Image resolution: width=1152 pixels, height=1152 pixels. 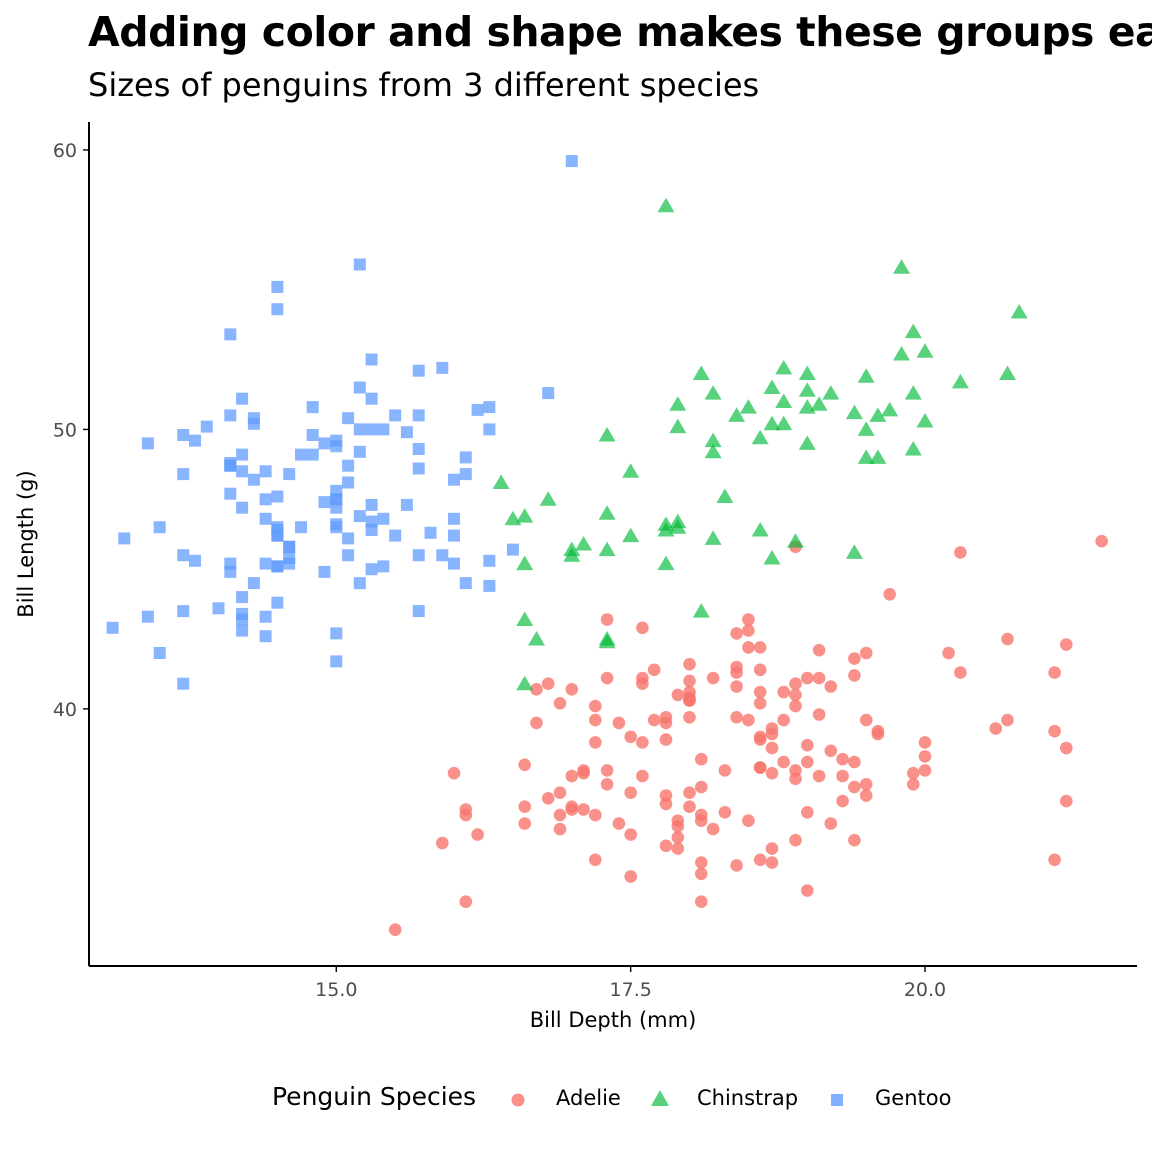 I want to click on x-axis-title: Bill Depth (mm), so click(x=613, y=1020).